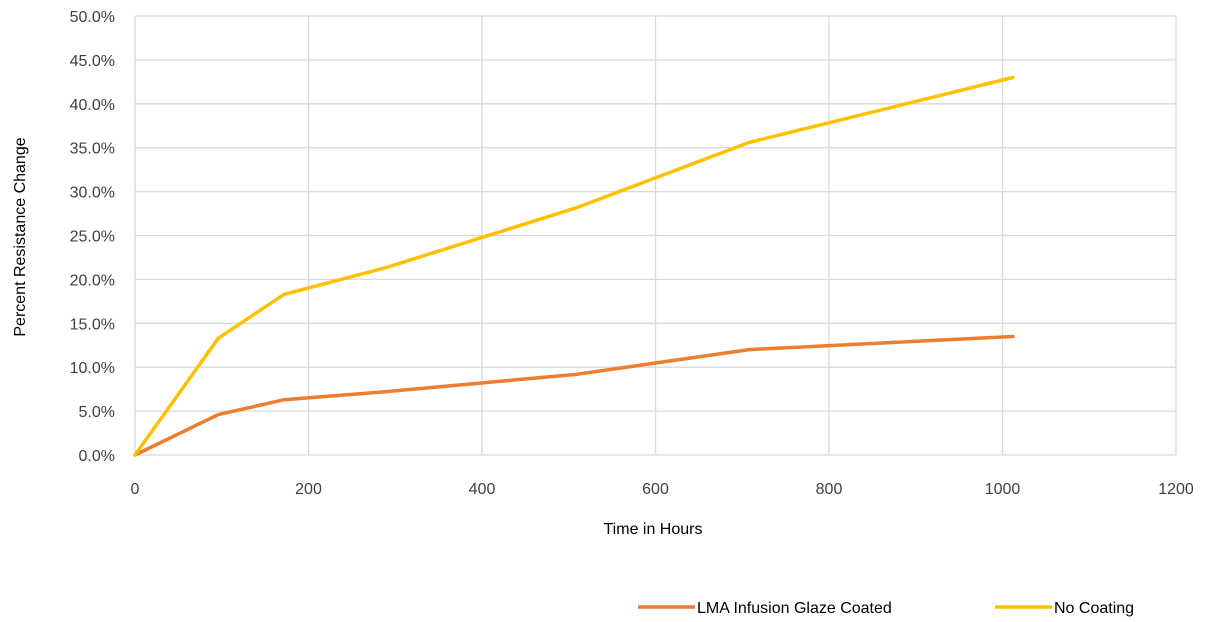 This screenshot has height=622, width=1208. Describe the element at coordinates (92, 324) in the screenshot. I see `y-tick-label: 15.0%` at that location.